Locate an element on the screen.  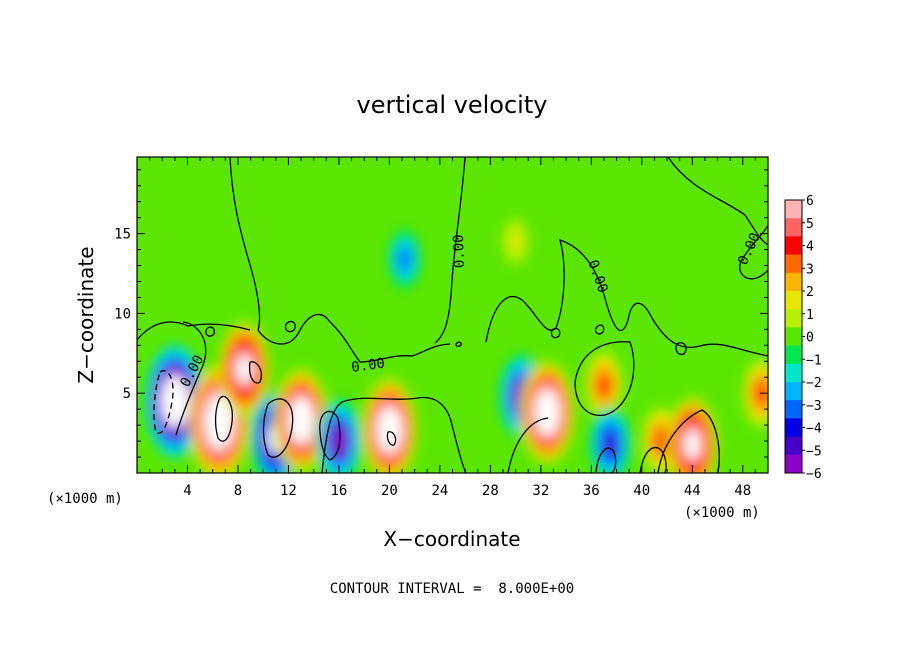
x-axis-label: X−coordinate is located at coordinates (451, 539).